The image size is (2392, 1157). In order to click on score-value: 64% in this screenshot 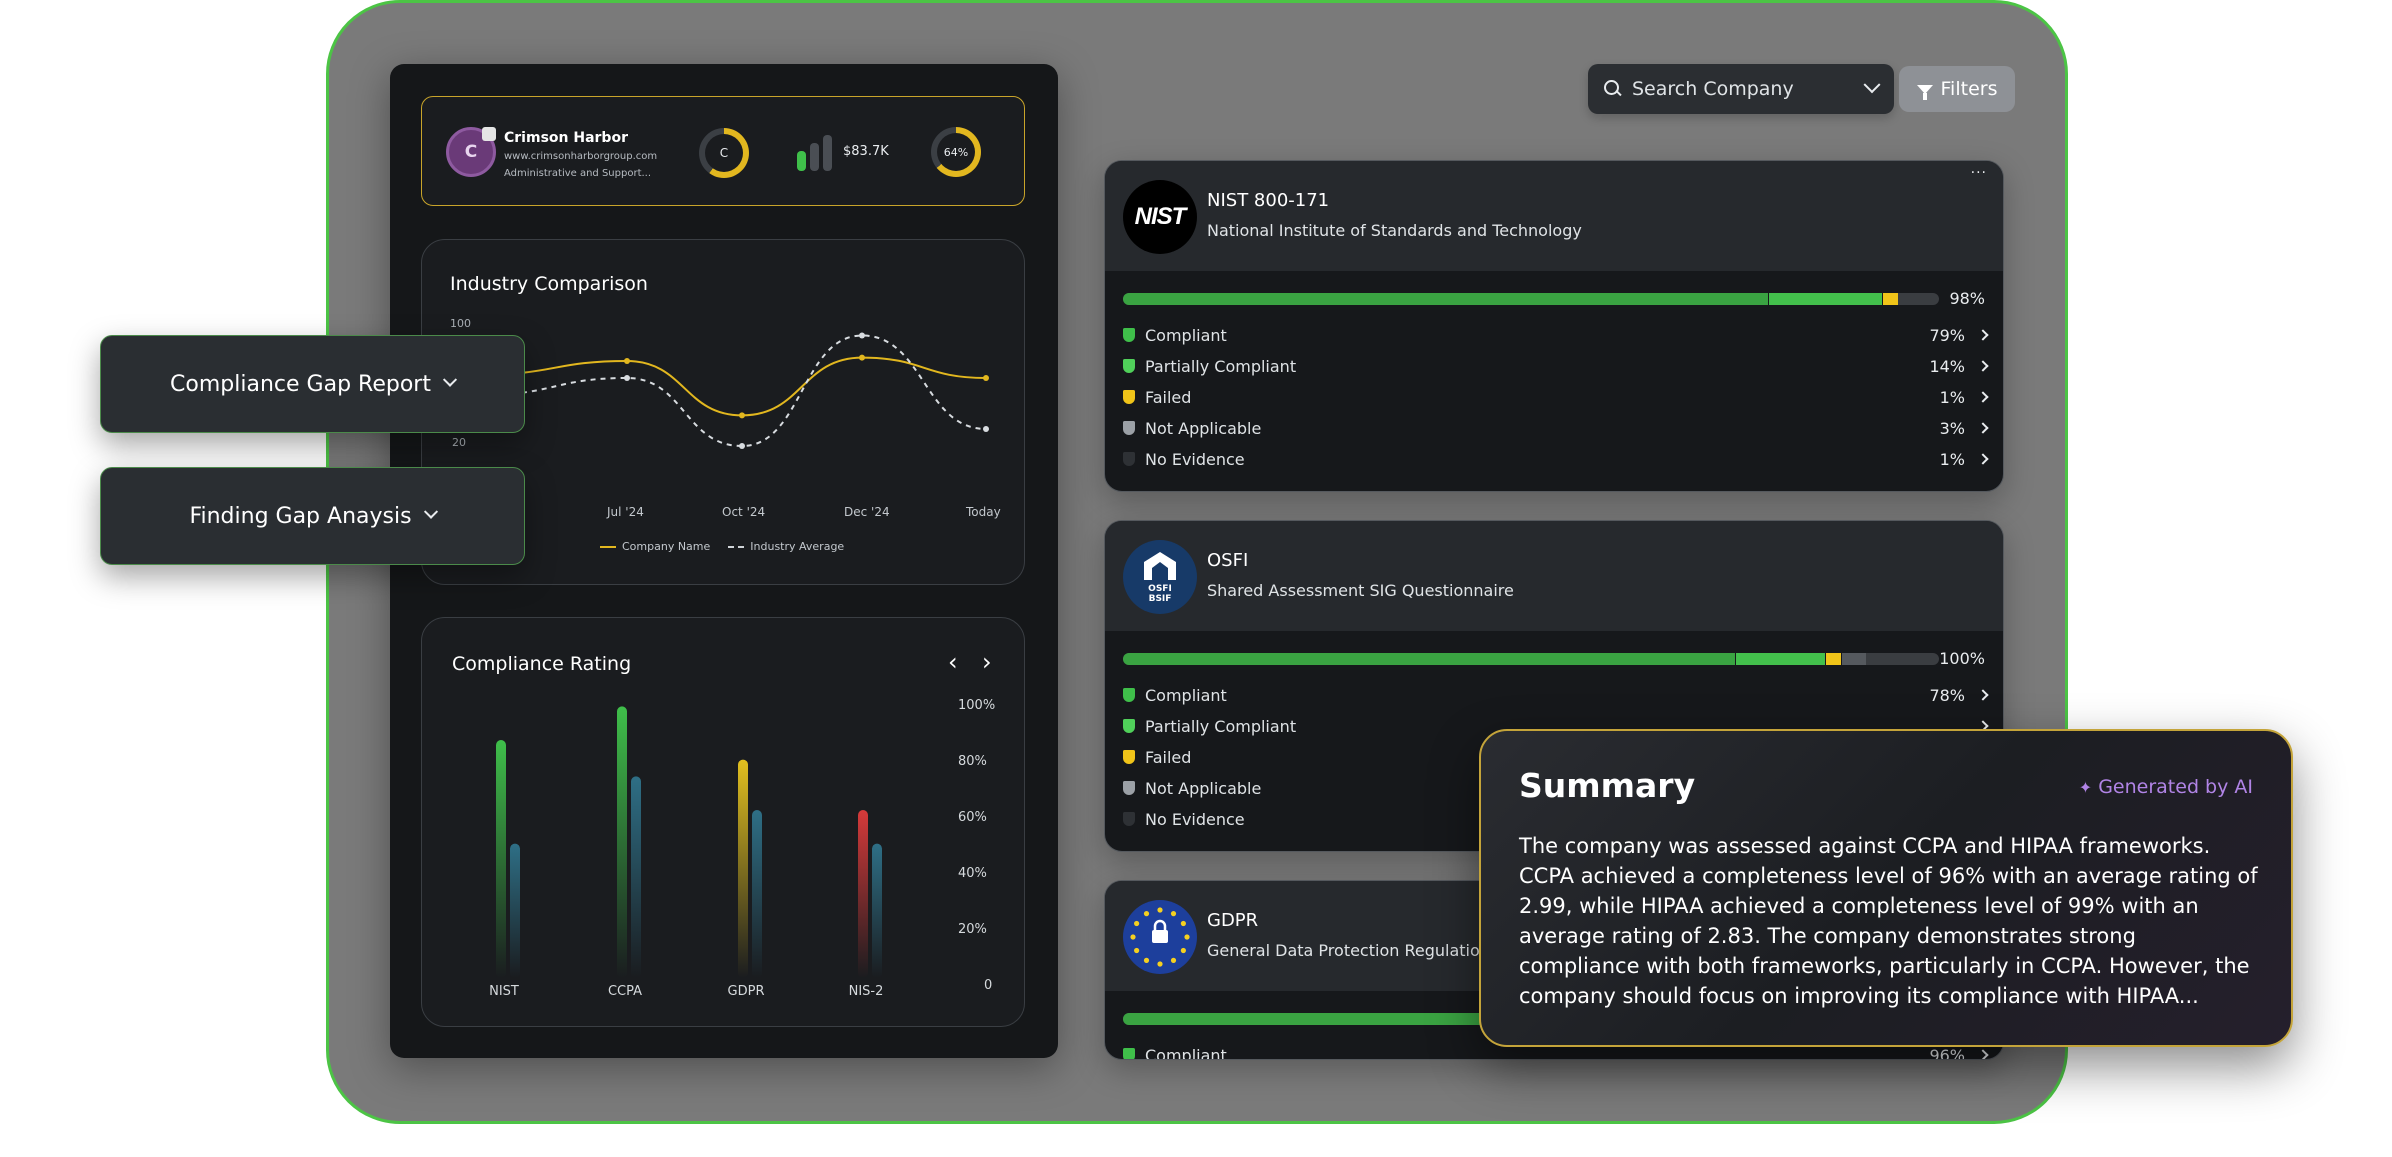, I will do `click(956, 152)`.